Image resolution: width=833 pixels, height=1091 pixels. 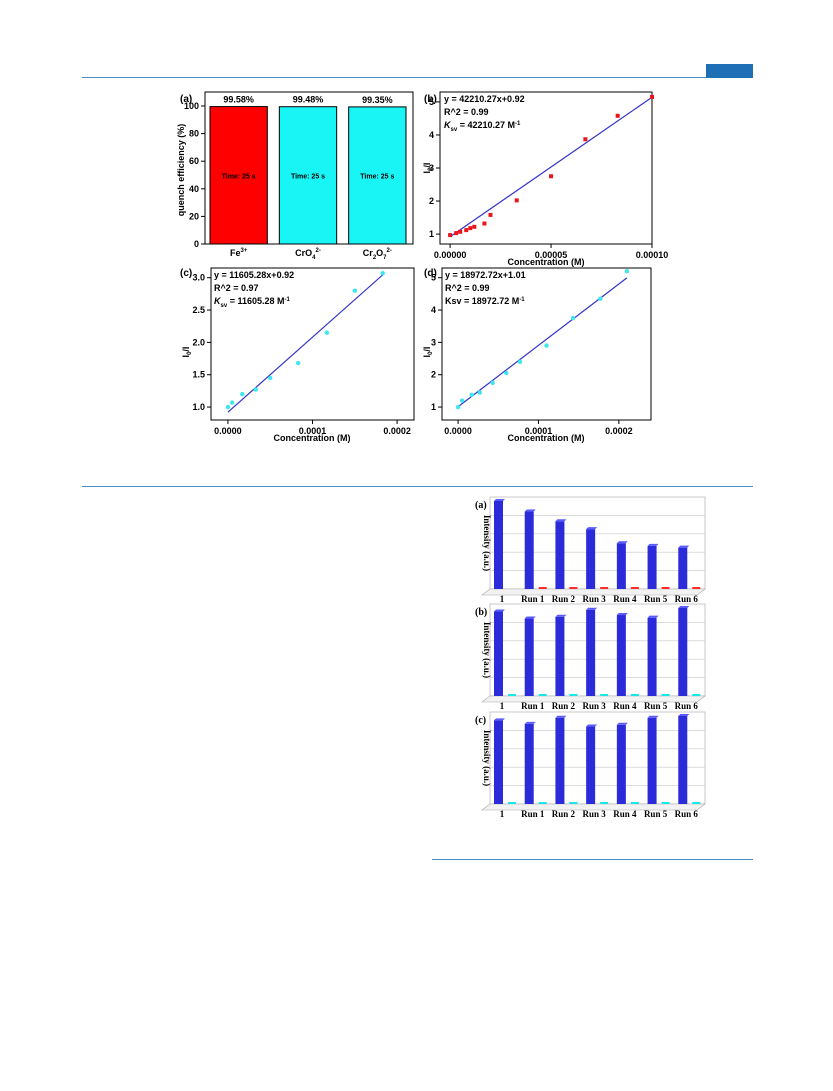 I want to click on y-axis-label: I0/I, so click(x=428, y=168).